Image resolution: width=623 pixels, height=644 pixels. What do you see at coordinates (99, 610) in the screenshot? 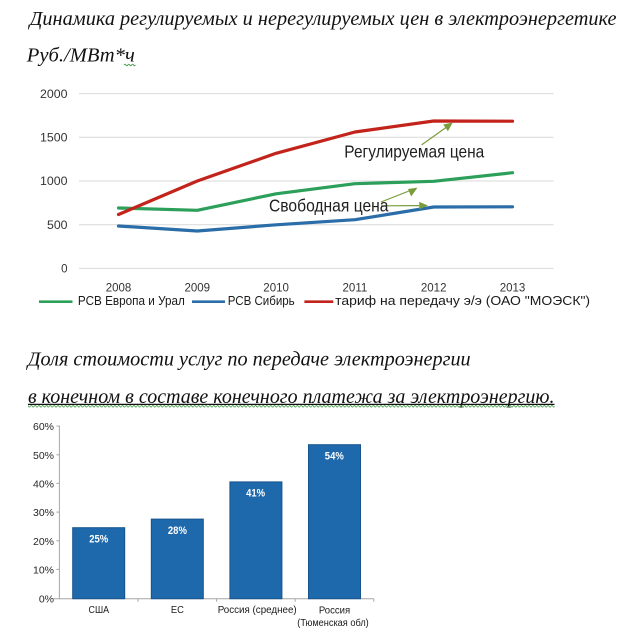
I see `svg-text: США` at bounding box center [99, 610].